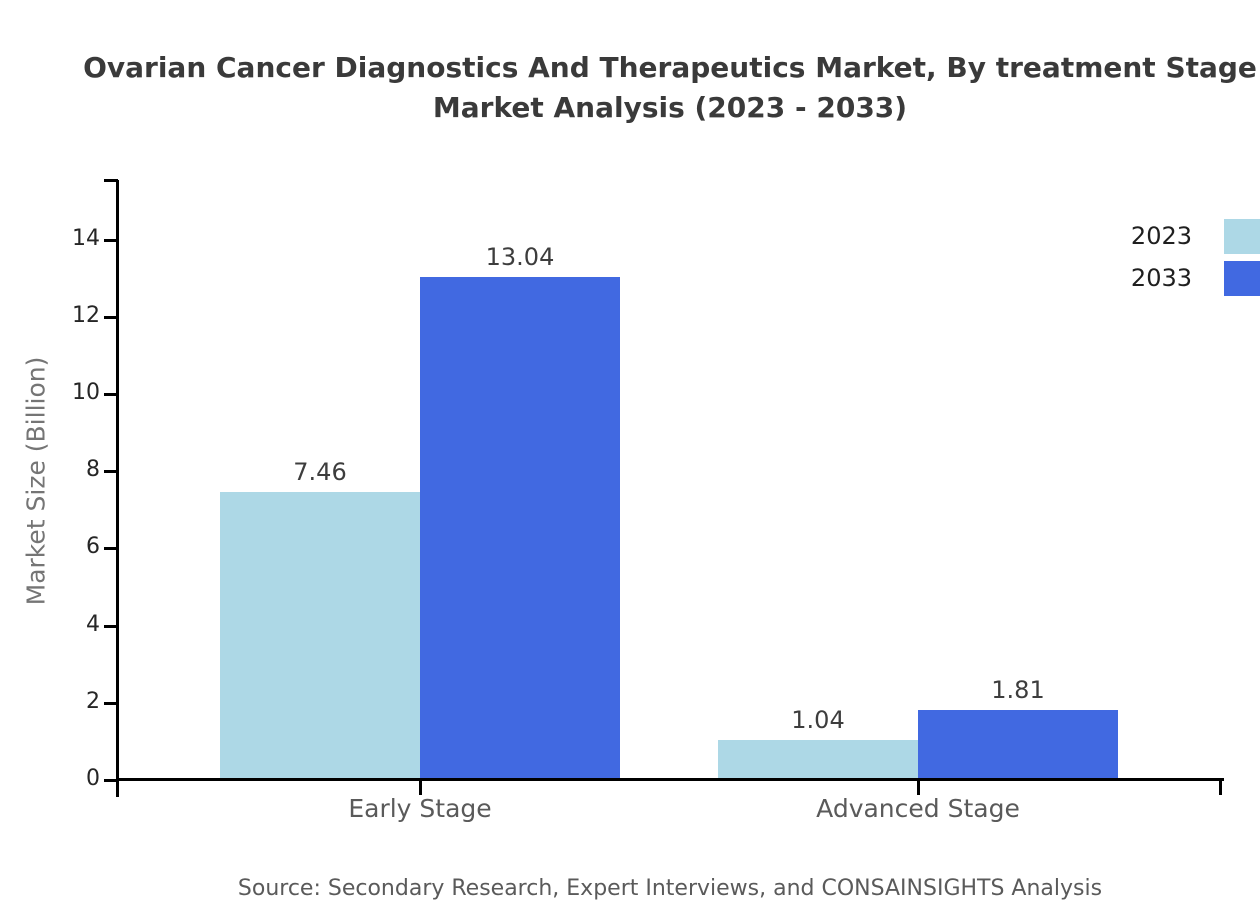 Image resolution: width=1260 pixels, height=920 pixels. Describe the element at coordinates (918, 808) in the screenshot. I see `x-category-label-advanced-stage: Advanced Stage` at that location.